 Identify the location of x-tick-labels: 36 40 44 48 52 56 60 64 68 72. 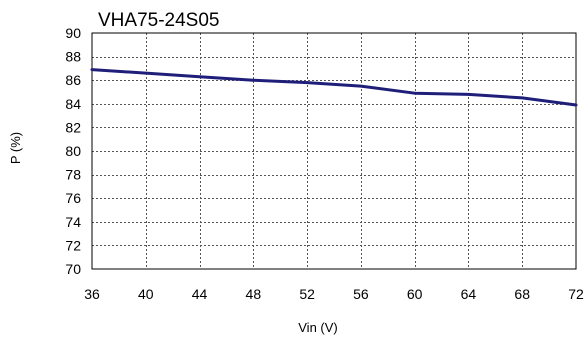
(334, 294).